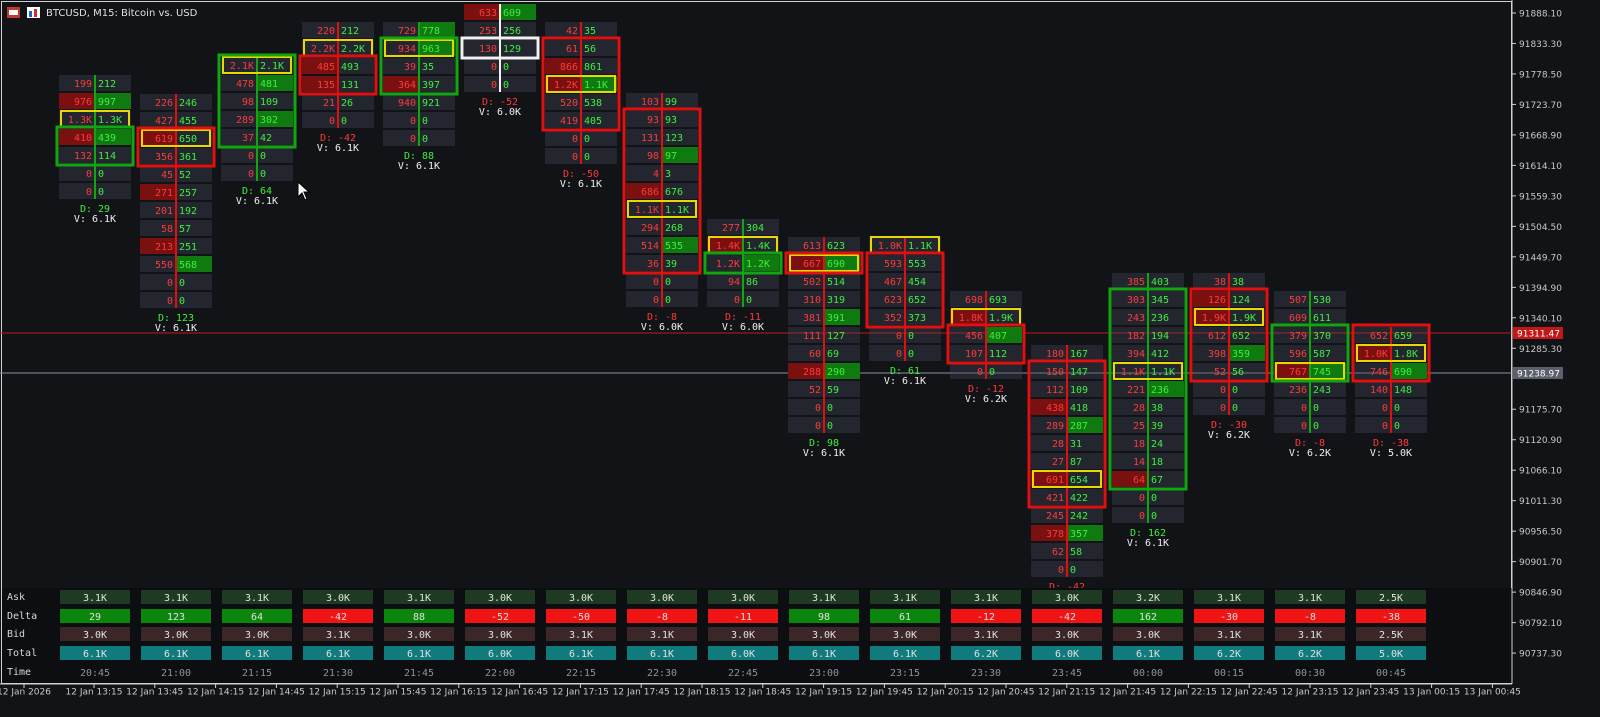 This screenshot has height=717, width=1600. What do you see at coordinates (581, 635) in the screenshot?
I see `summary-bid: 3.1K` at bounding box center [581, 635].